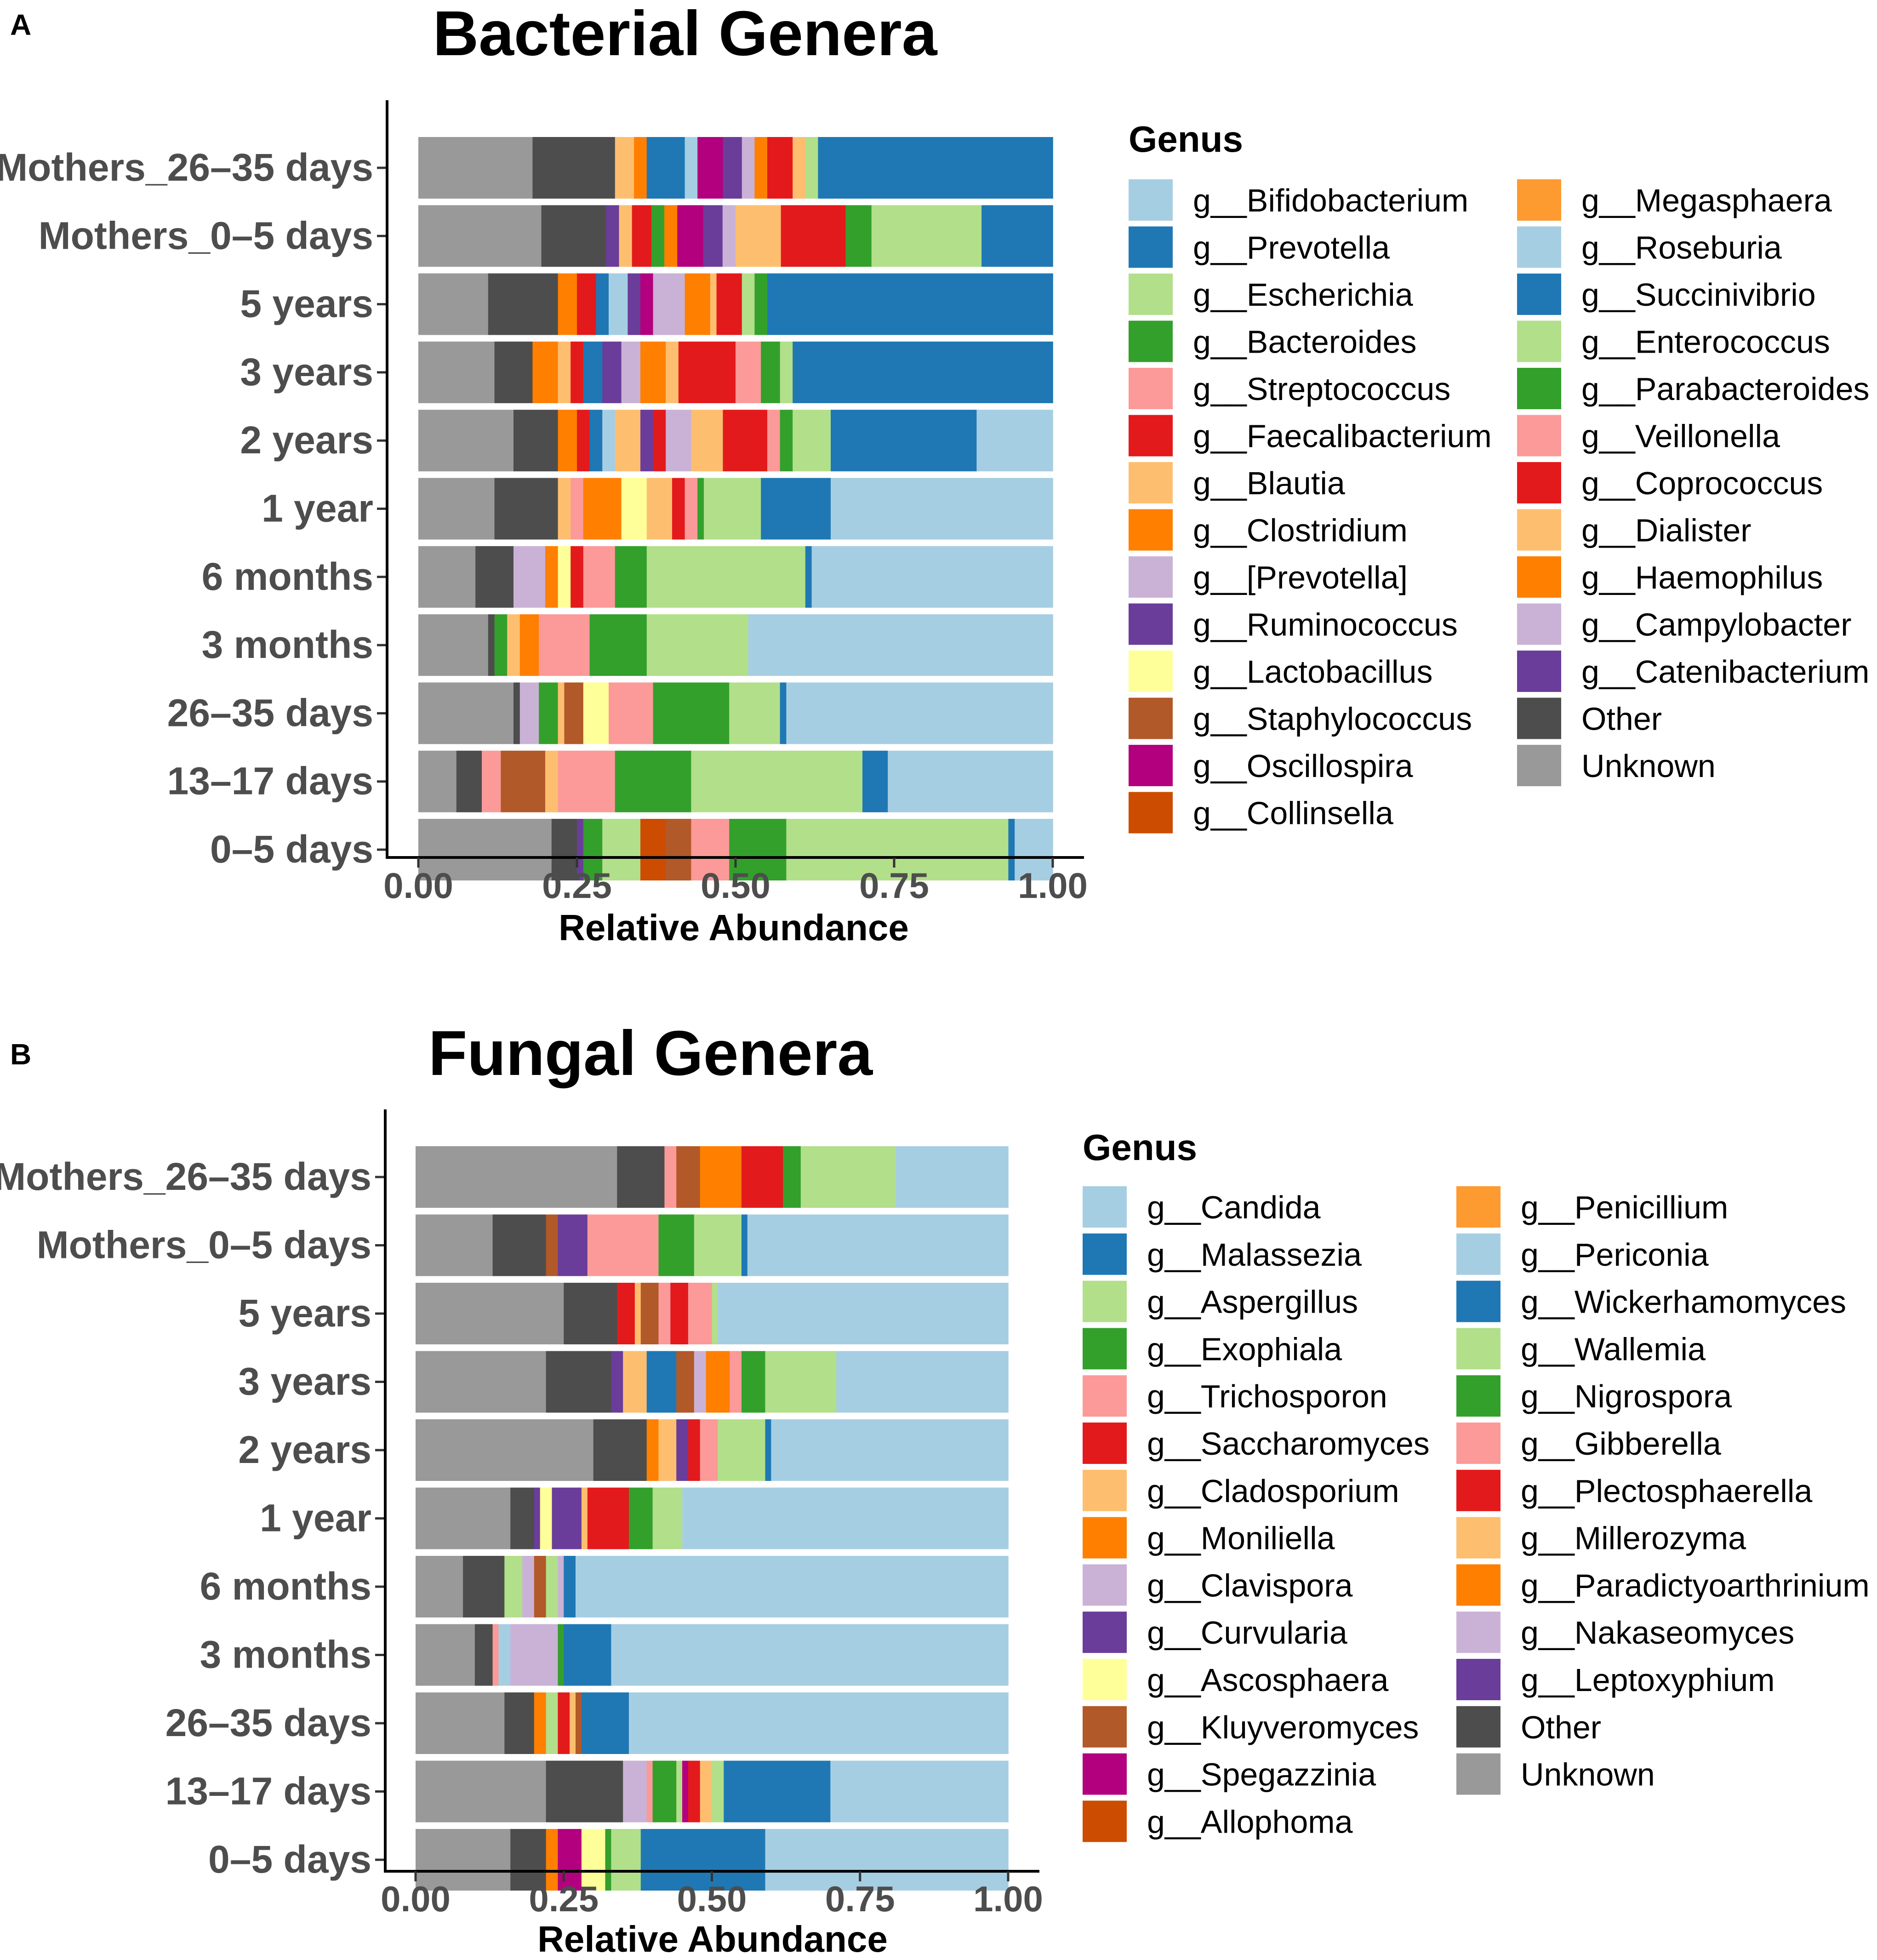 The width and height of the screenshot is (1877, 1960). I want to click on legend-label: g__Streptococcus, so click(1322, 389).